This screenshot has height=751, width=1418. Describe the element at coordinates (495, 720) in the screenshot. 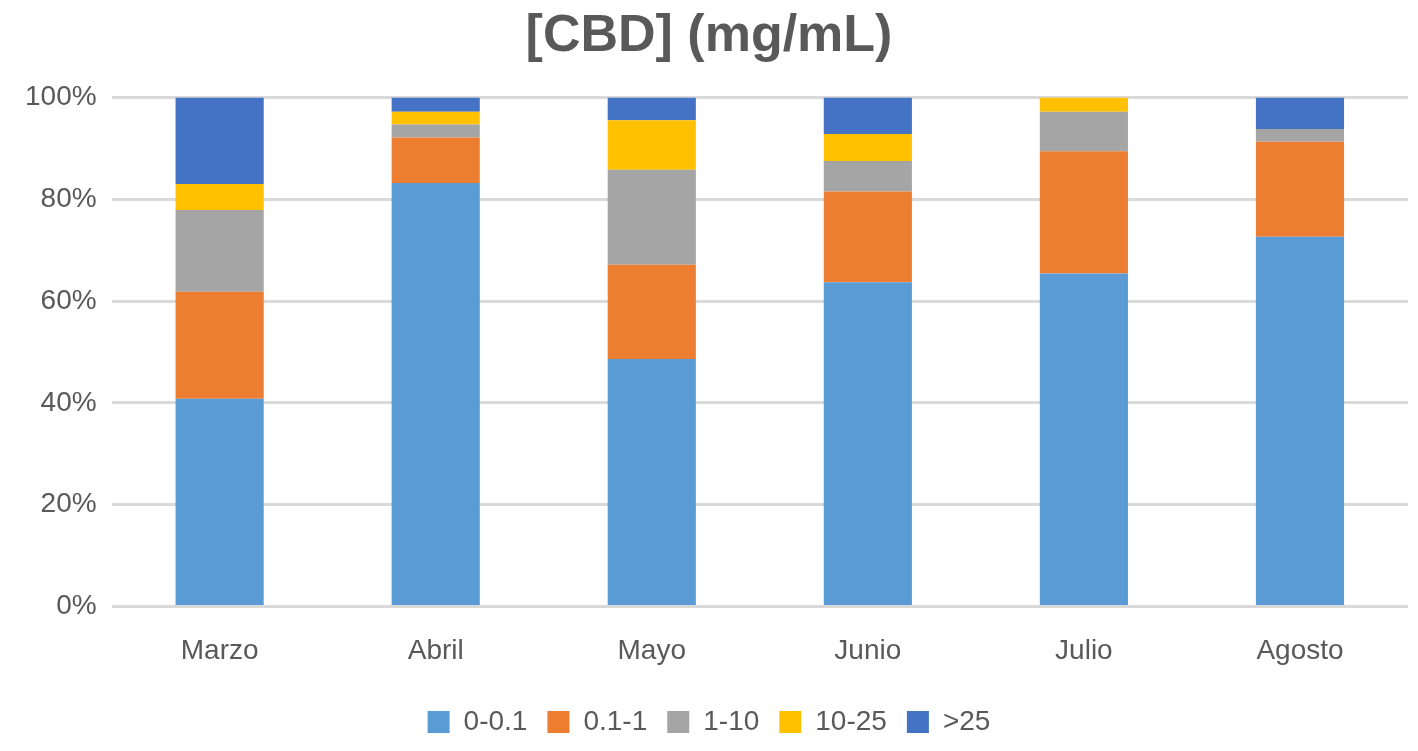

I see `legend-label: 0-0.1` at that location.